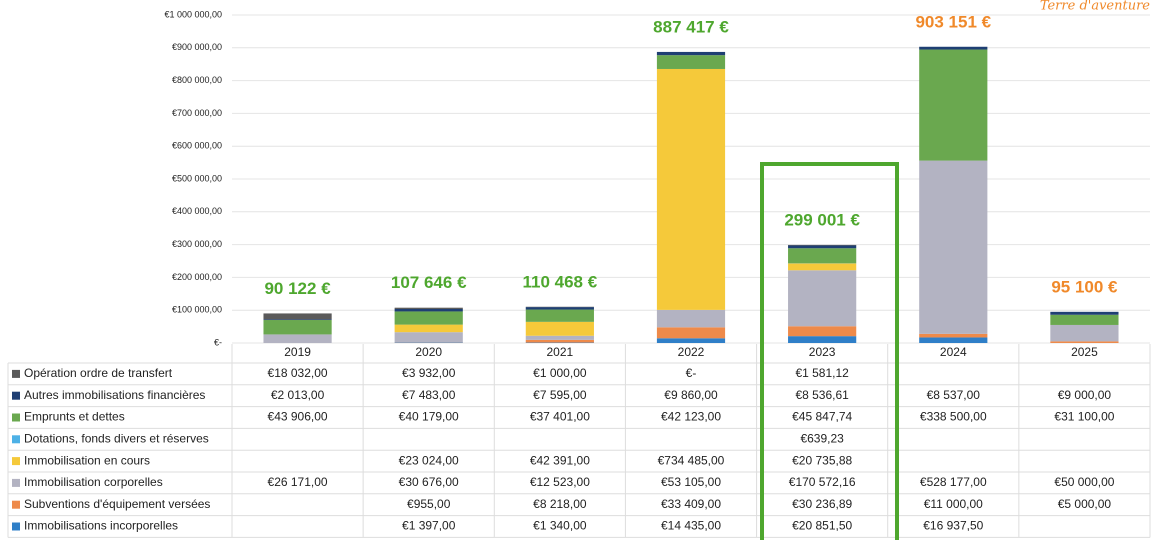 This screenshot has height=540, width=1163. I want to click on table-cell: €12 523,00, so click(560, 482).